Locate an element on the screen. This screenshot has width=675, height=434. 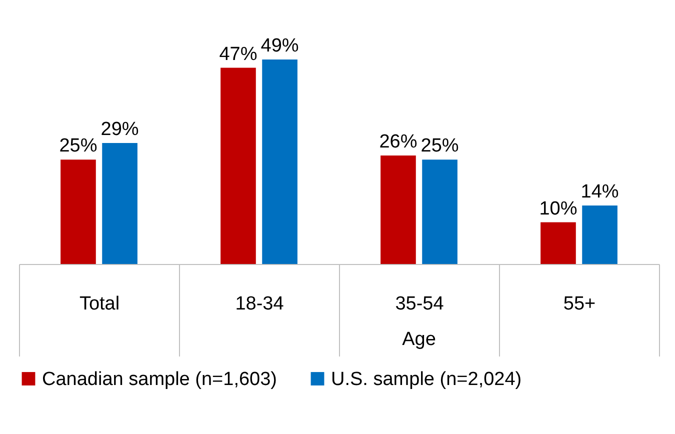
text: Age is located at coordinates (419, 339).